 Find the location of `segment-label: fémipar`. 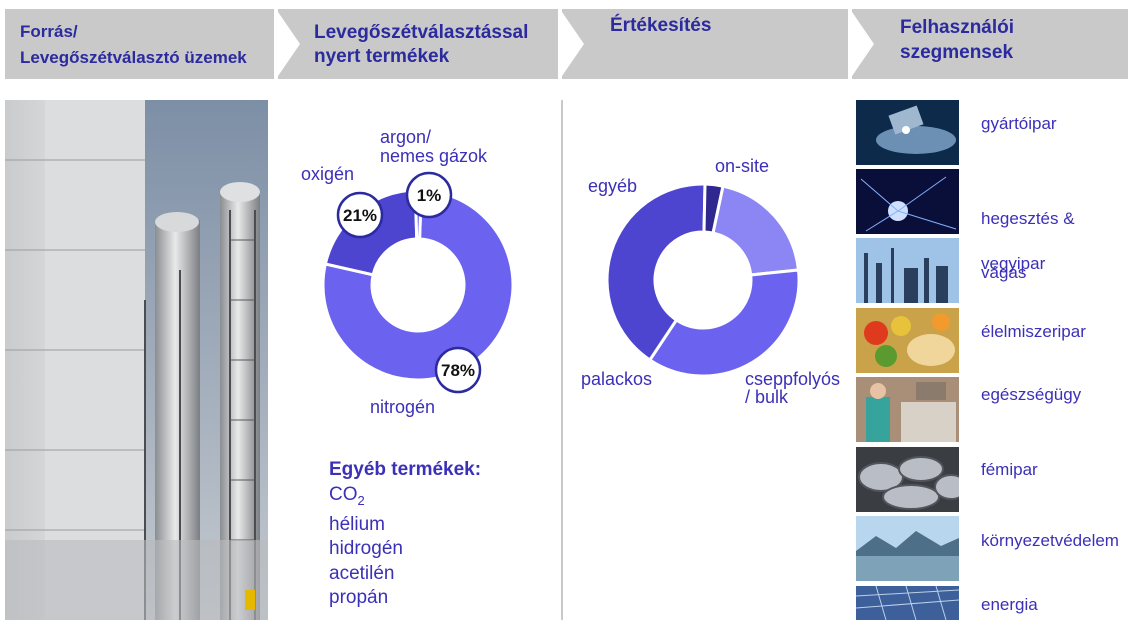

segment-label: fémipar is located at coordinates (1009, 469).